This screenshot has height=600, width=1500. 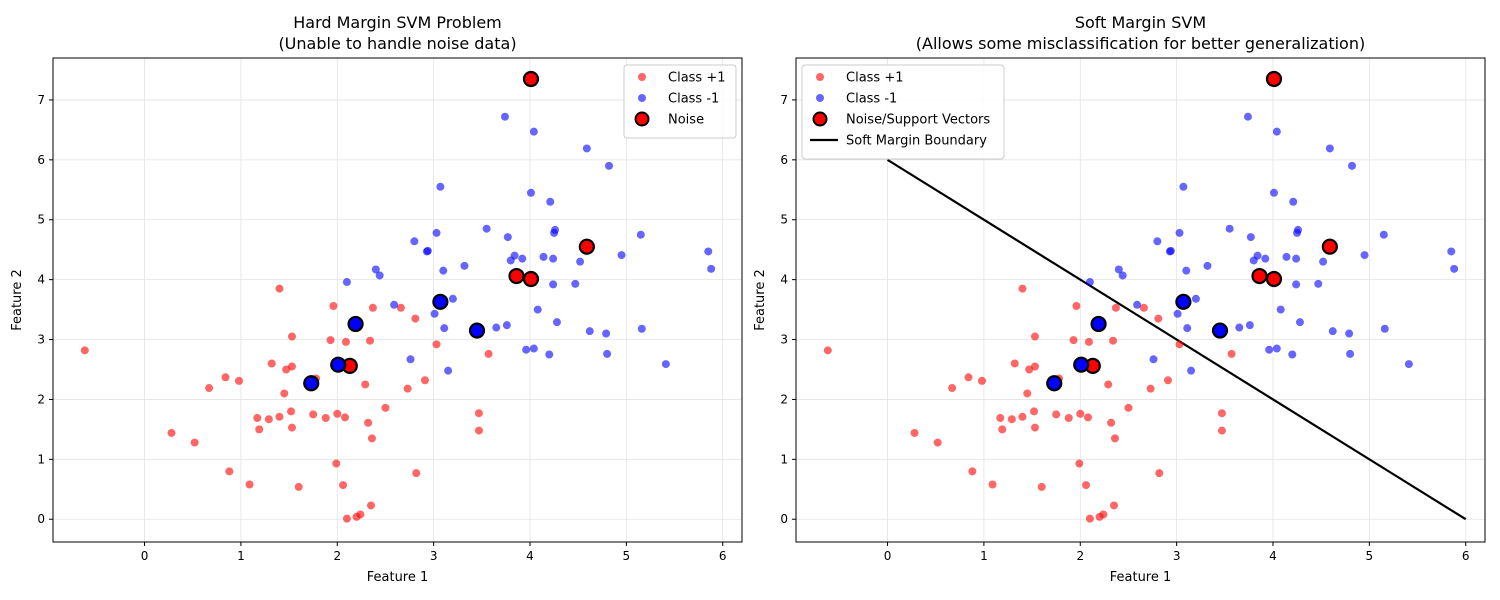 What do you see at coordinates (888, 556) in the screenshot?
I see `x-tick-label: 0` at bounding box center [888, 556].